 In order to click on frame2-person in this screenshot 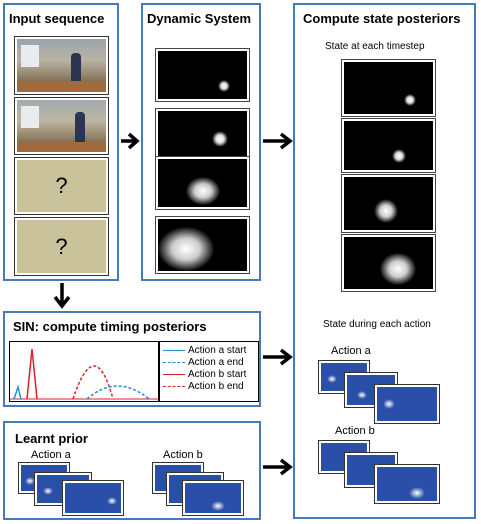, I will do `click(80, 129)`.